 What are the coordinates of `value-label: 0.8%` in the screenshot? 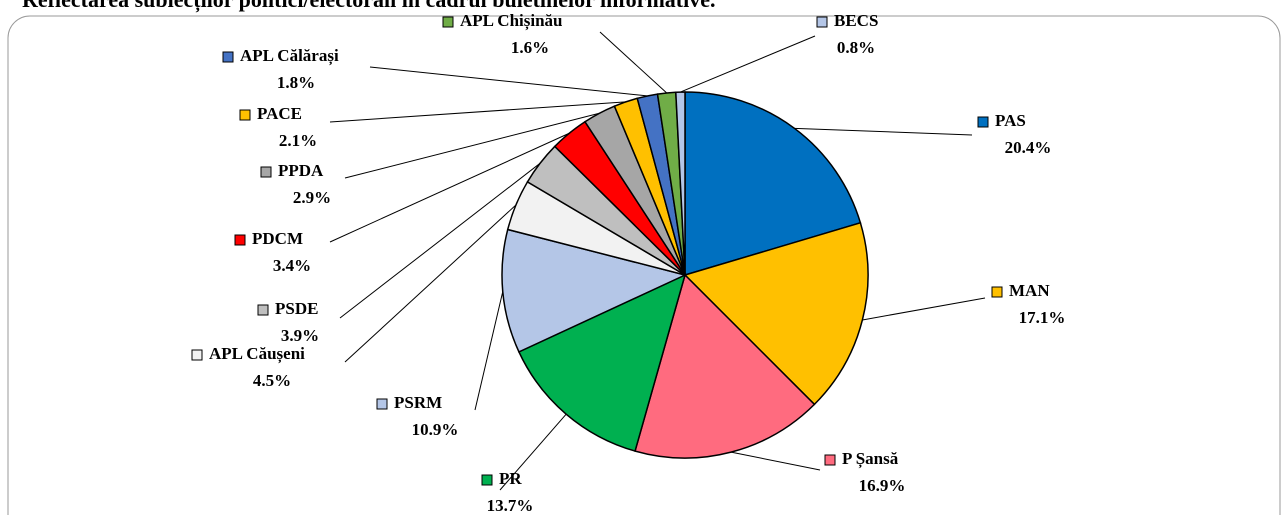 It's located at (856, 47).